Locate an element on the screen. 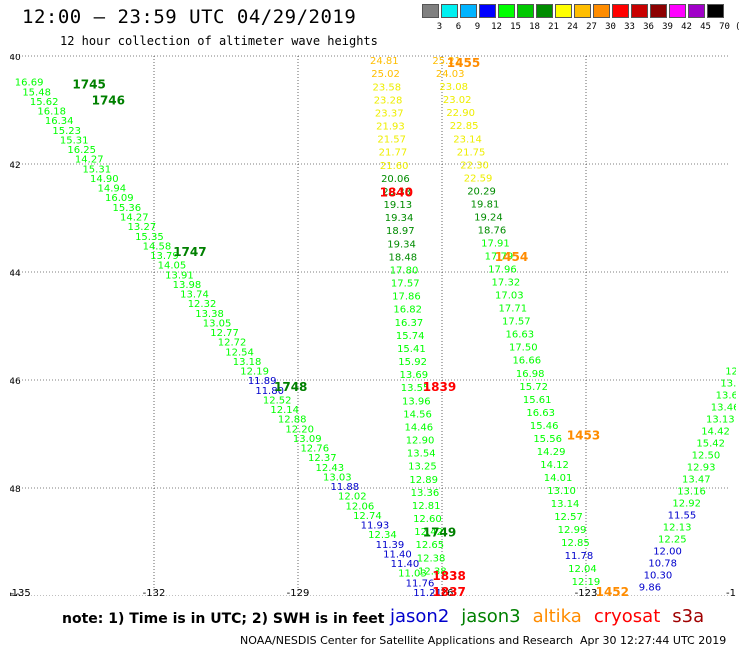 The width and height of the screenshot is (740, 650). swh-value: 15.62 is located at coordinates (44, 102).